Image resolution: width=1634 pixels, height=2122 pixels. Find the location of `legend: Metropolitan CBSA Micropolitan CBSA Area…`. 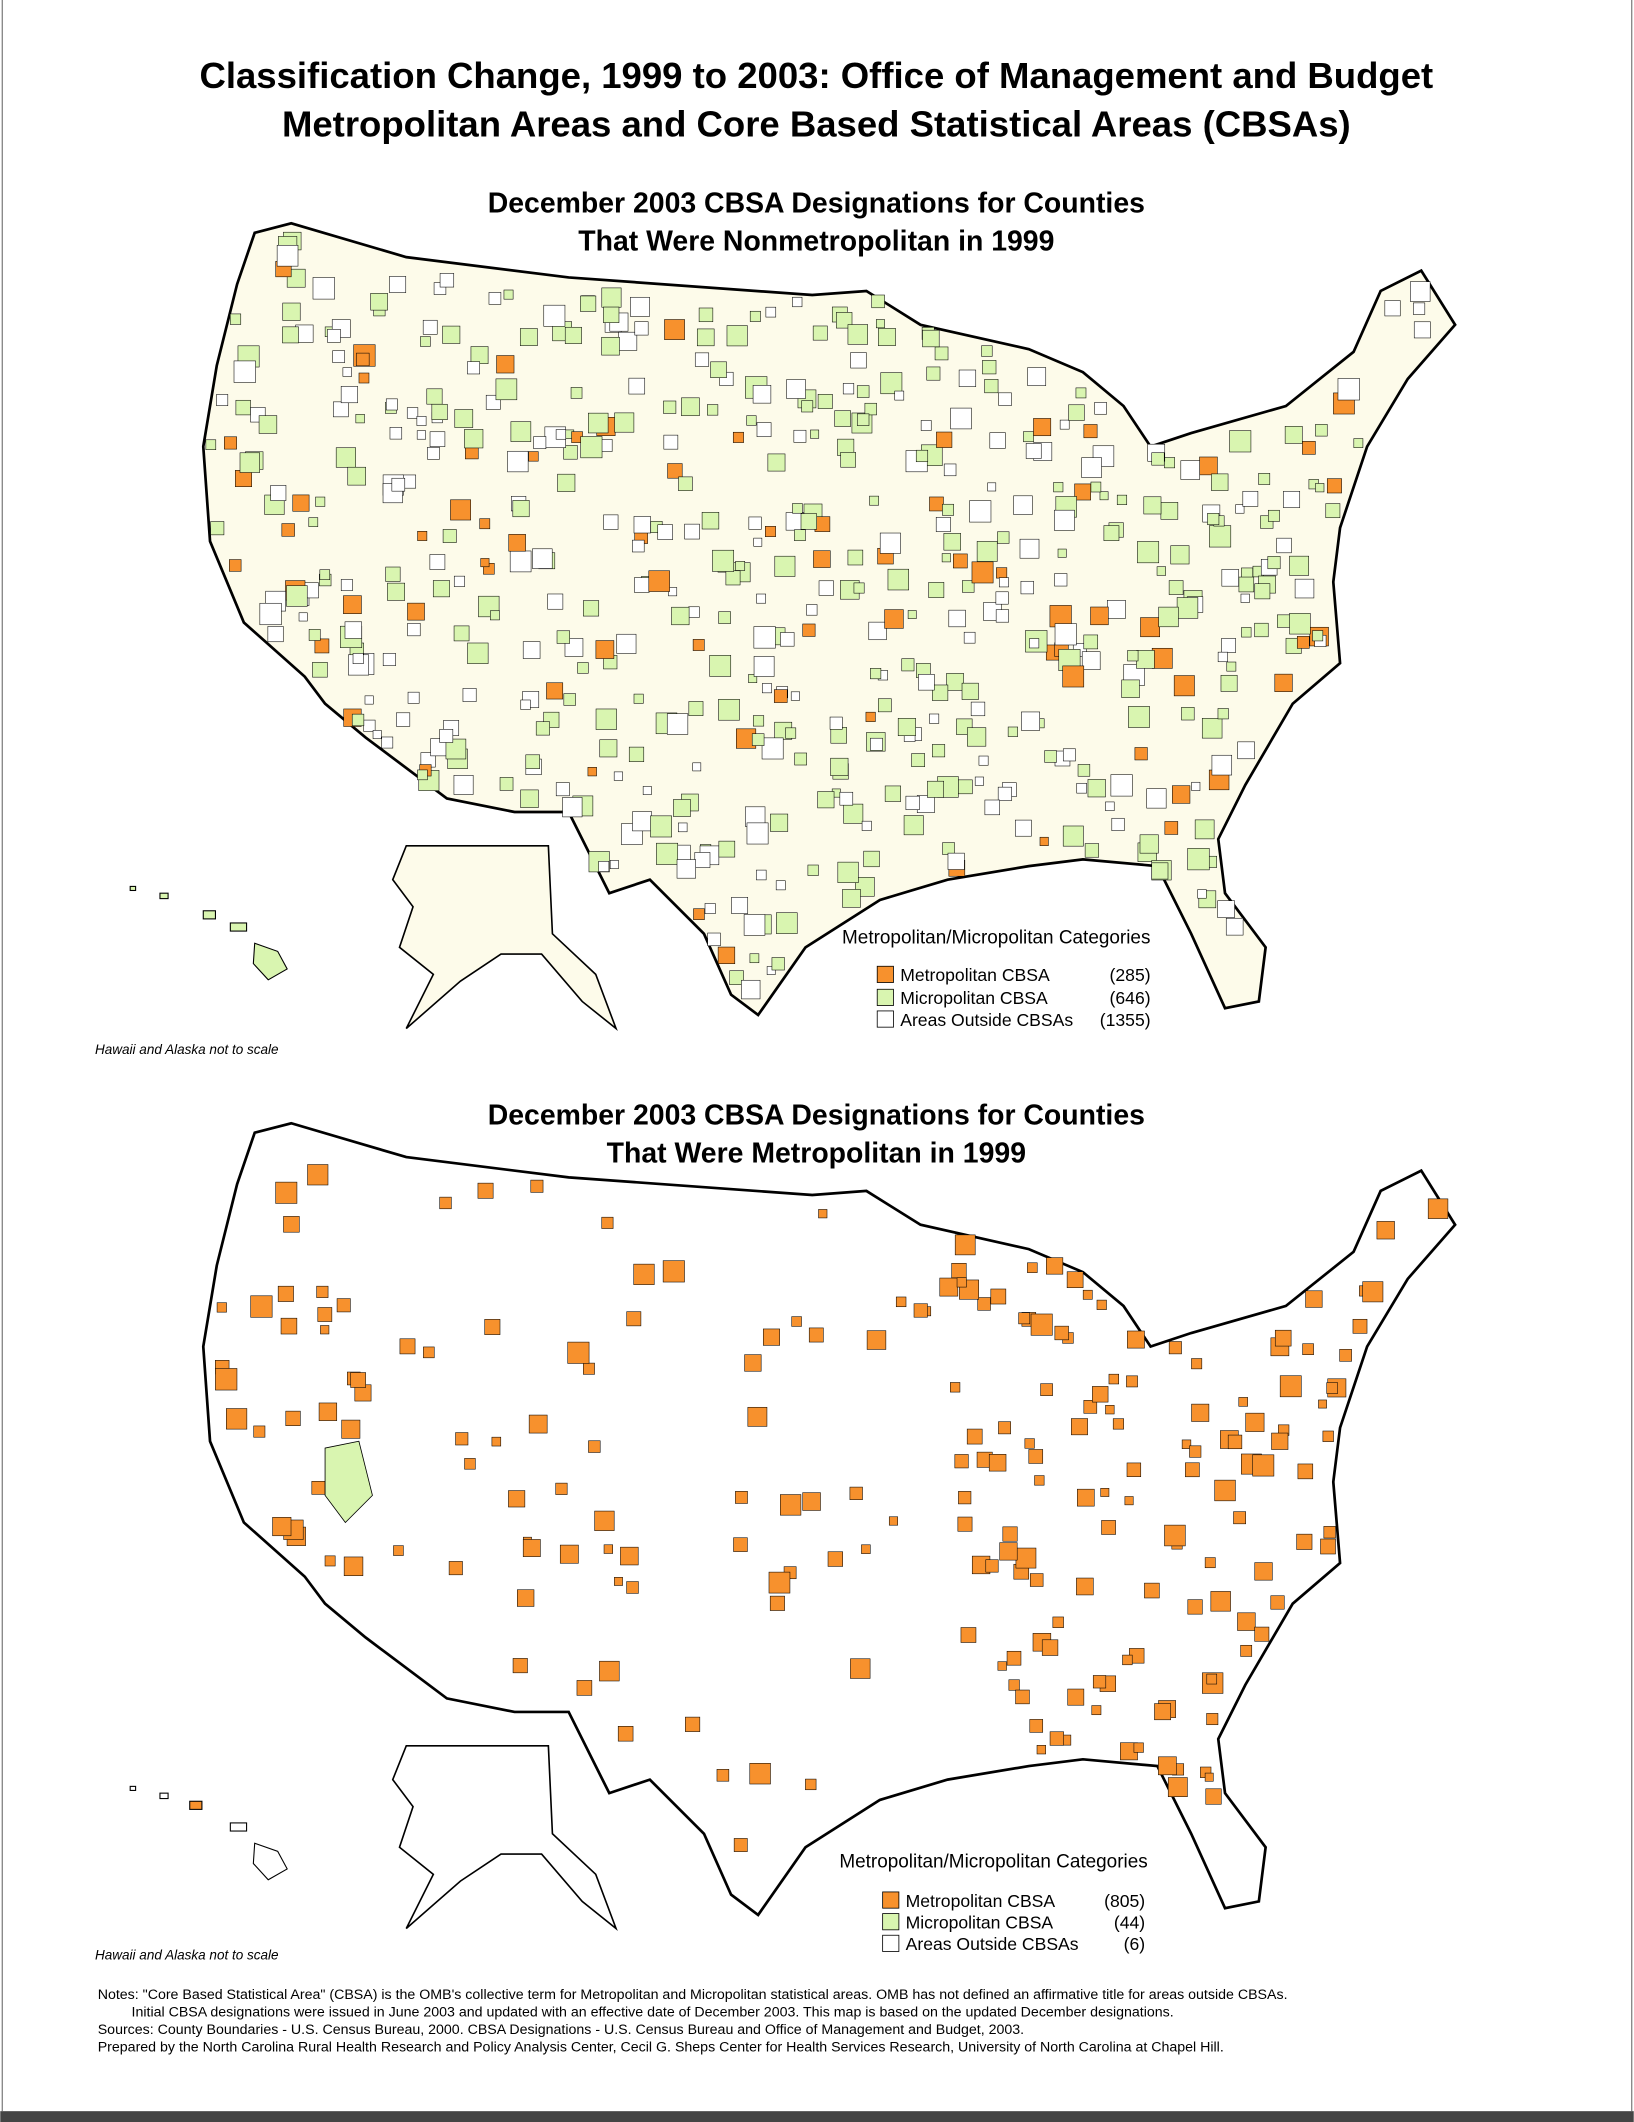

legend: Metropolitan CBSA Micropolitan CBSA Area… is located at coordinates (1013, 1922).